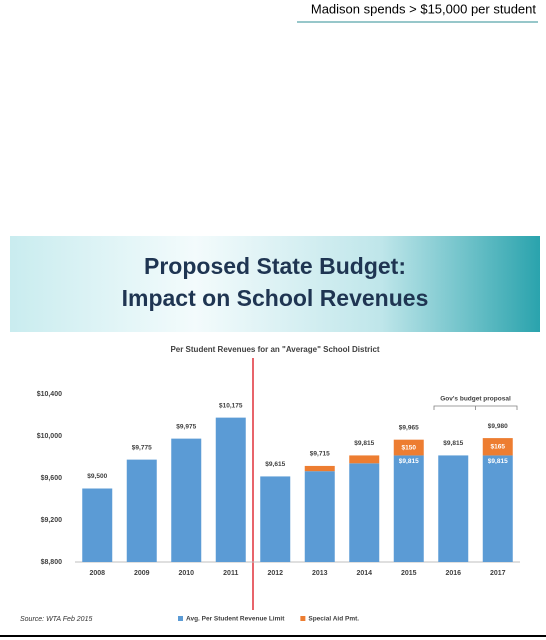 The width and height of the screenshot is (546, 640). Describe the element at coordinates (475, 407) in the screenshot. I see `annotation-bracket` at that location.